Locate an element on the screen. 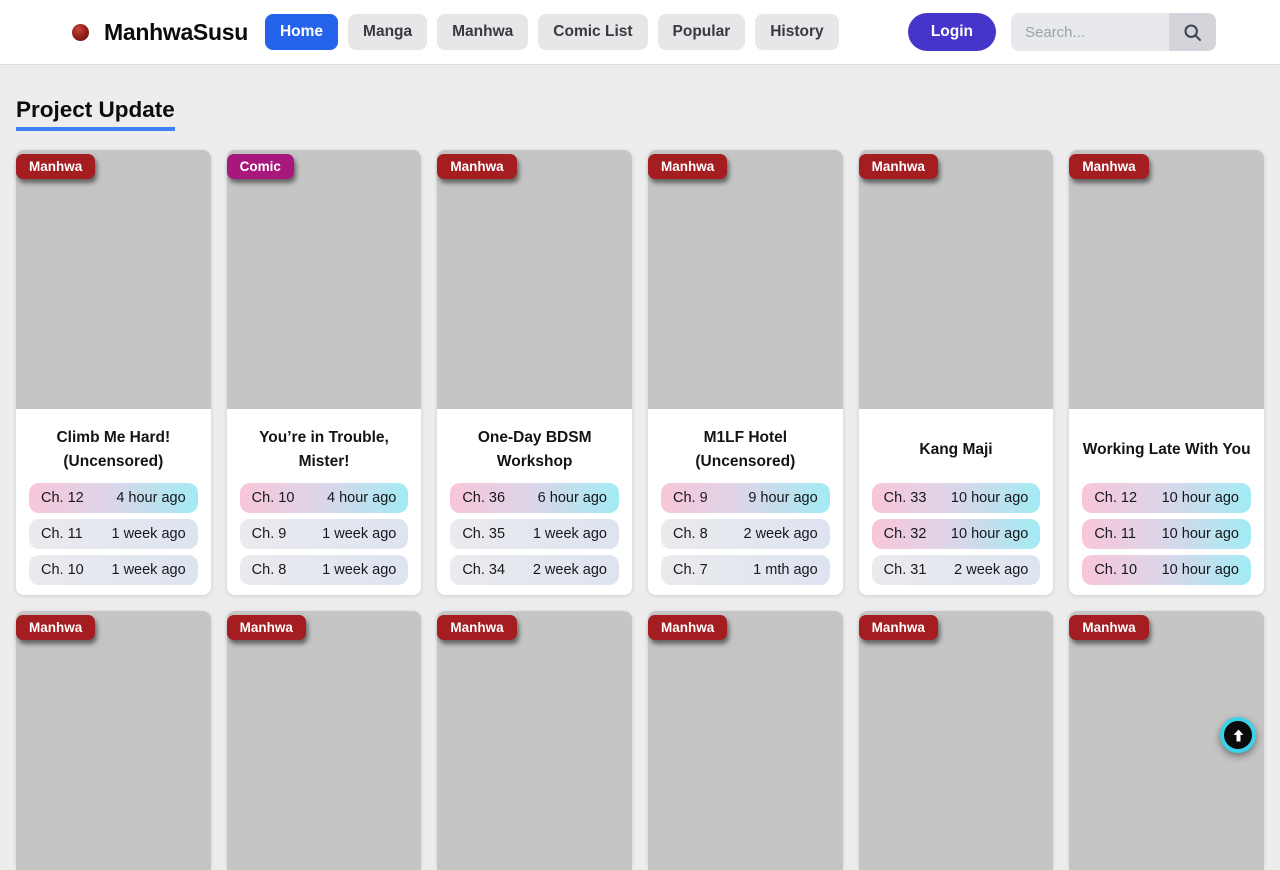 This screenshot has width=1280, height=870. nav-item-popular: Popular is located at coordinates (701, 32).